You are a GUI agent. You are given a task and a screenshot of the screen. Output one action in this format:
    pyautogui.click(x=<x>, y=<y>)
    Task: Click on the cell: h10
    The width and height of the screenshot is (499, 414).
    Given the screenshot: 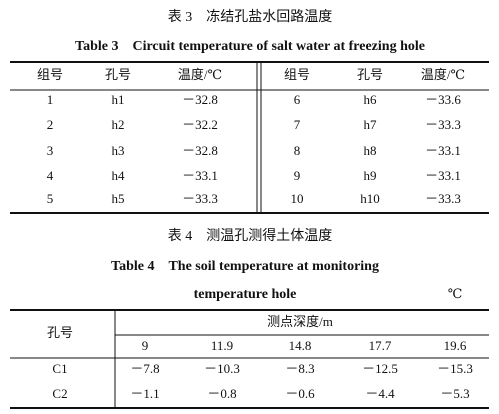 What is the action you would take?
    pyautogui.click(x=370, y=198)
    